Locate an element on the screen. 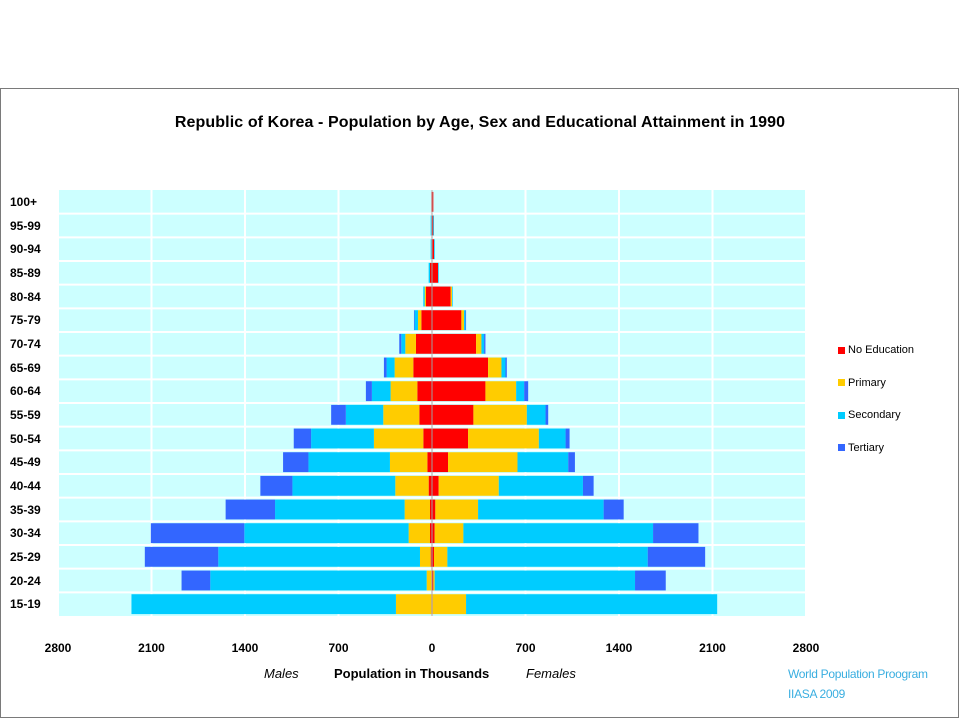 Image resolution: width=960 pixels, height=720 pixels. legend-item: No Education is located at coordinates (876, 350).